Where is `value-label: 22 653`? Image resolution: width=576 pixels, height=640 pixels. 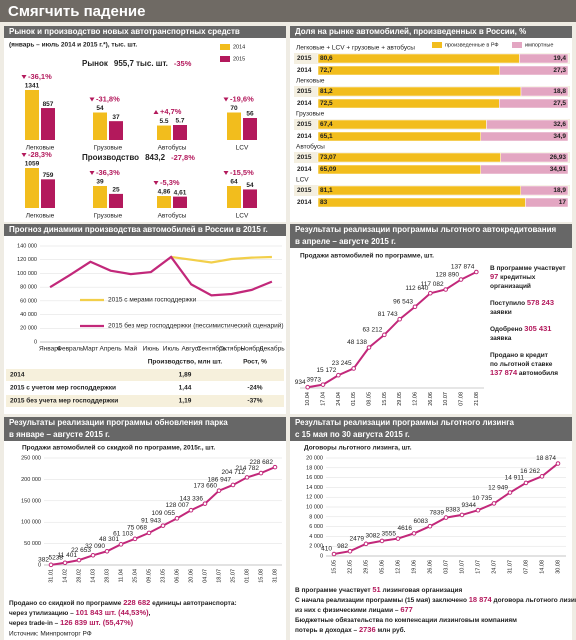
value-label: 22 653 is located at coordinates (81, 550).